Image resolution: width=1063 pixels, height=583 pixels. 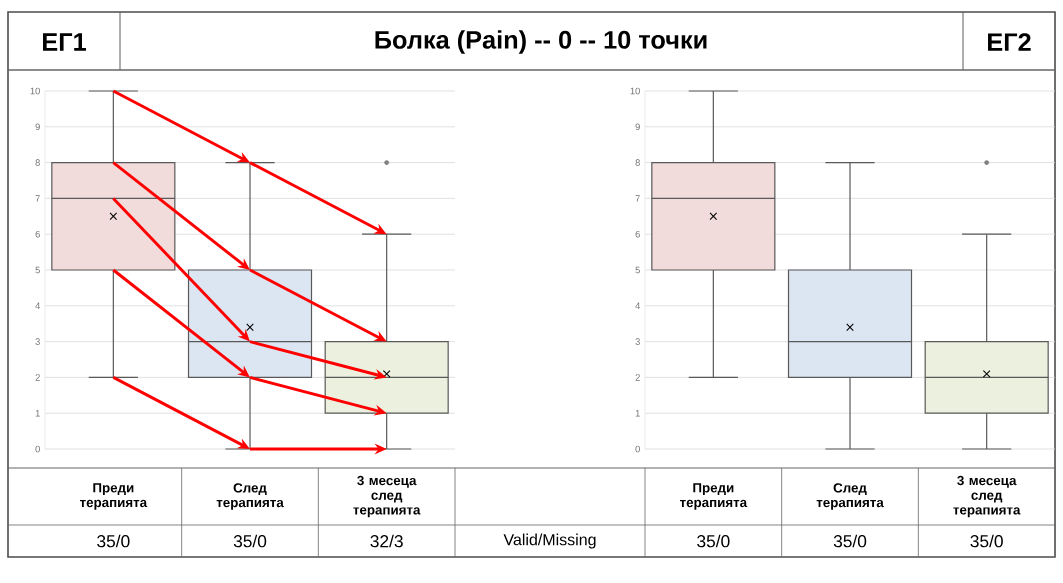 I want to click on chart-title: ЕГ2, so click(x=1009, y=42).